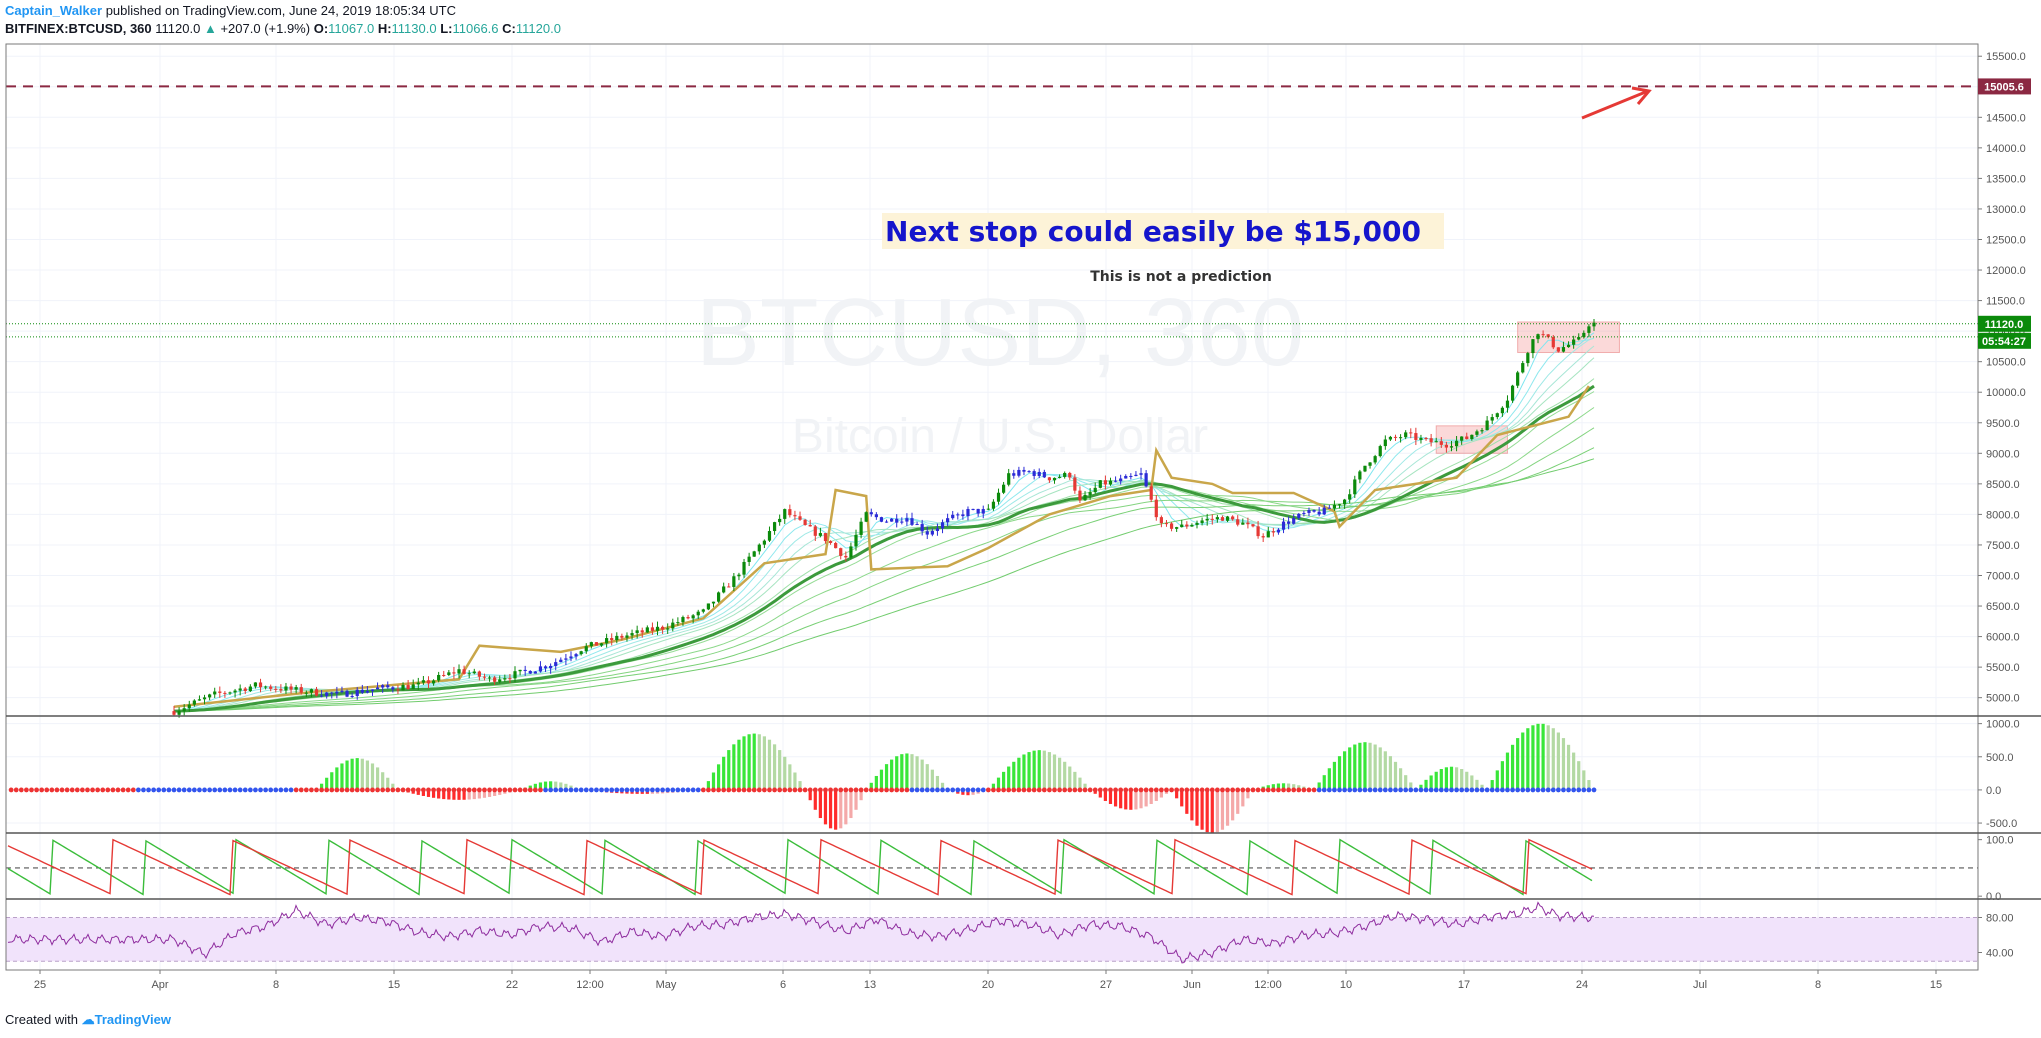  I want to click on annotation-title: Next stop could easily be $15,000, so click(1153, 231).